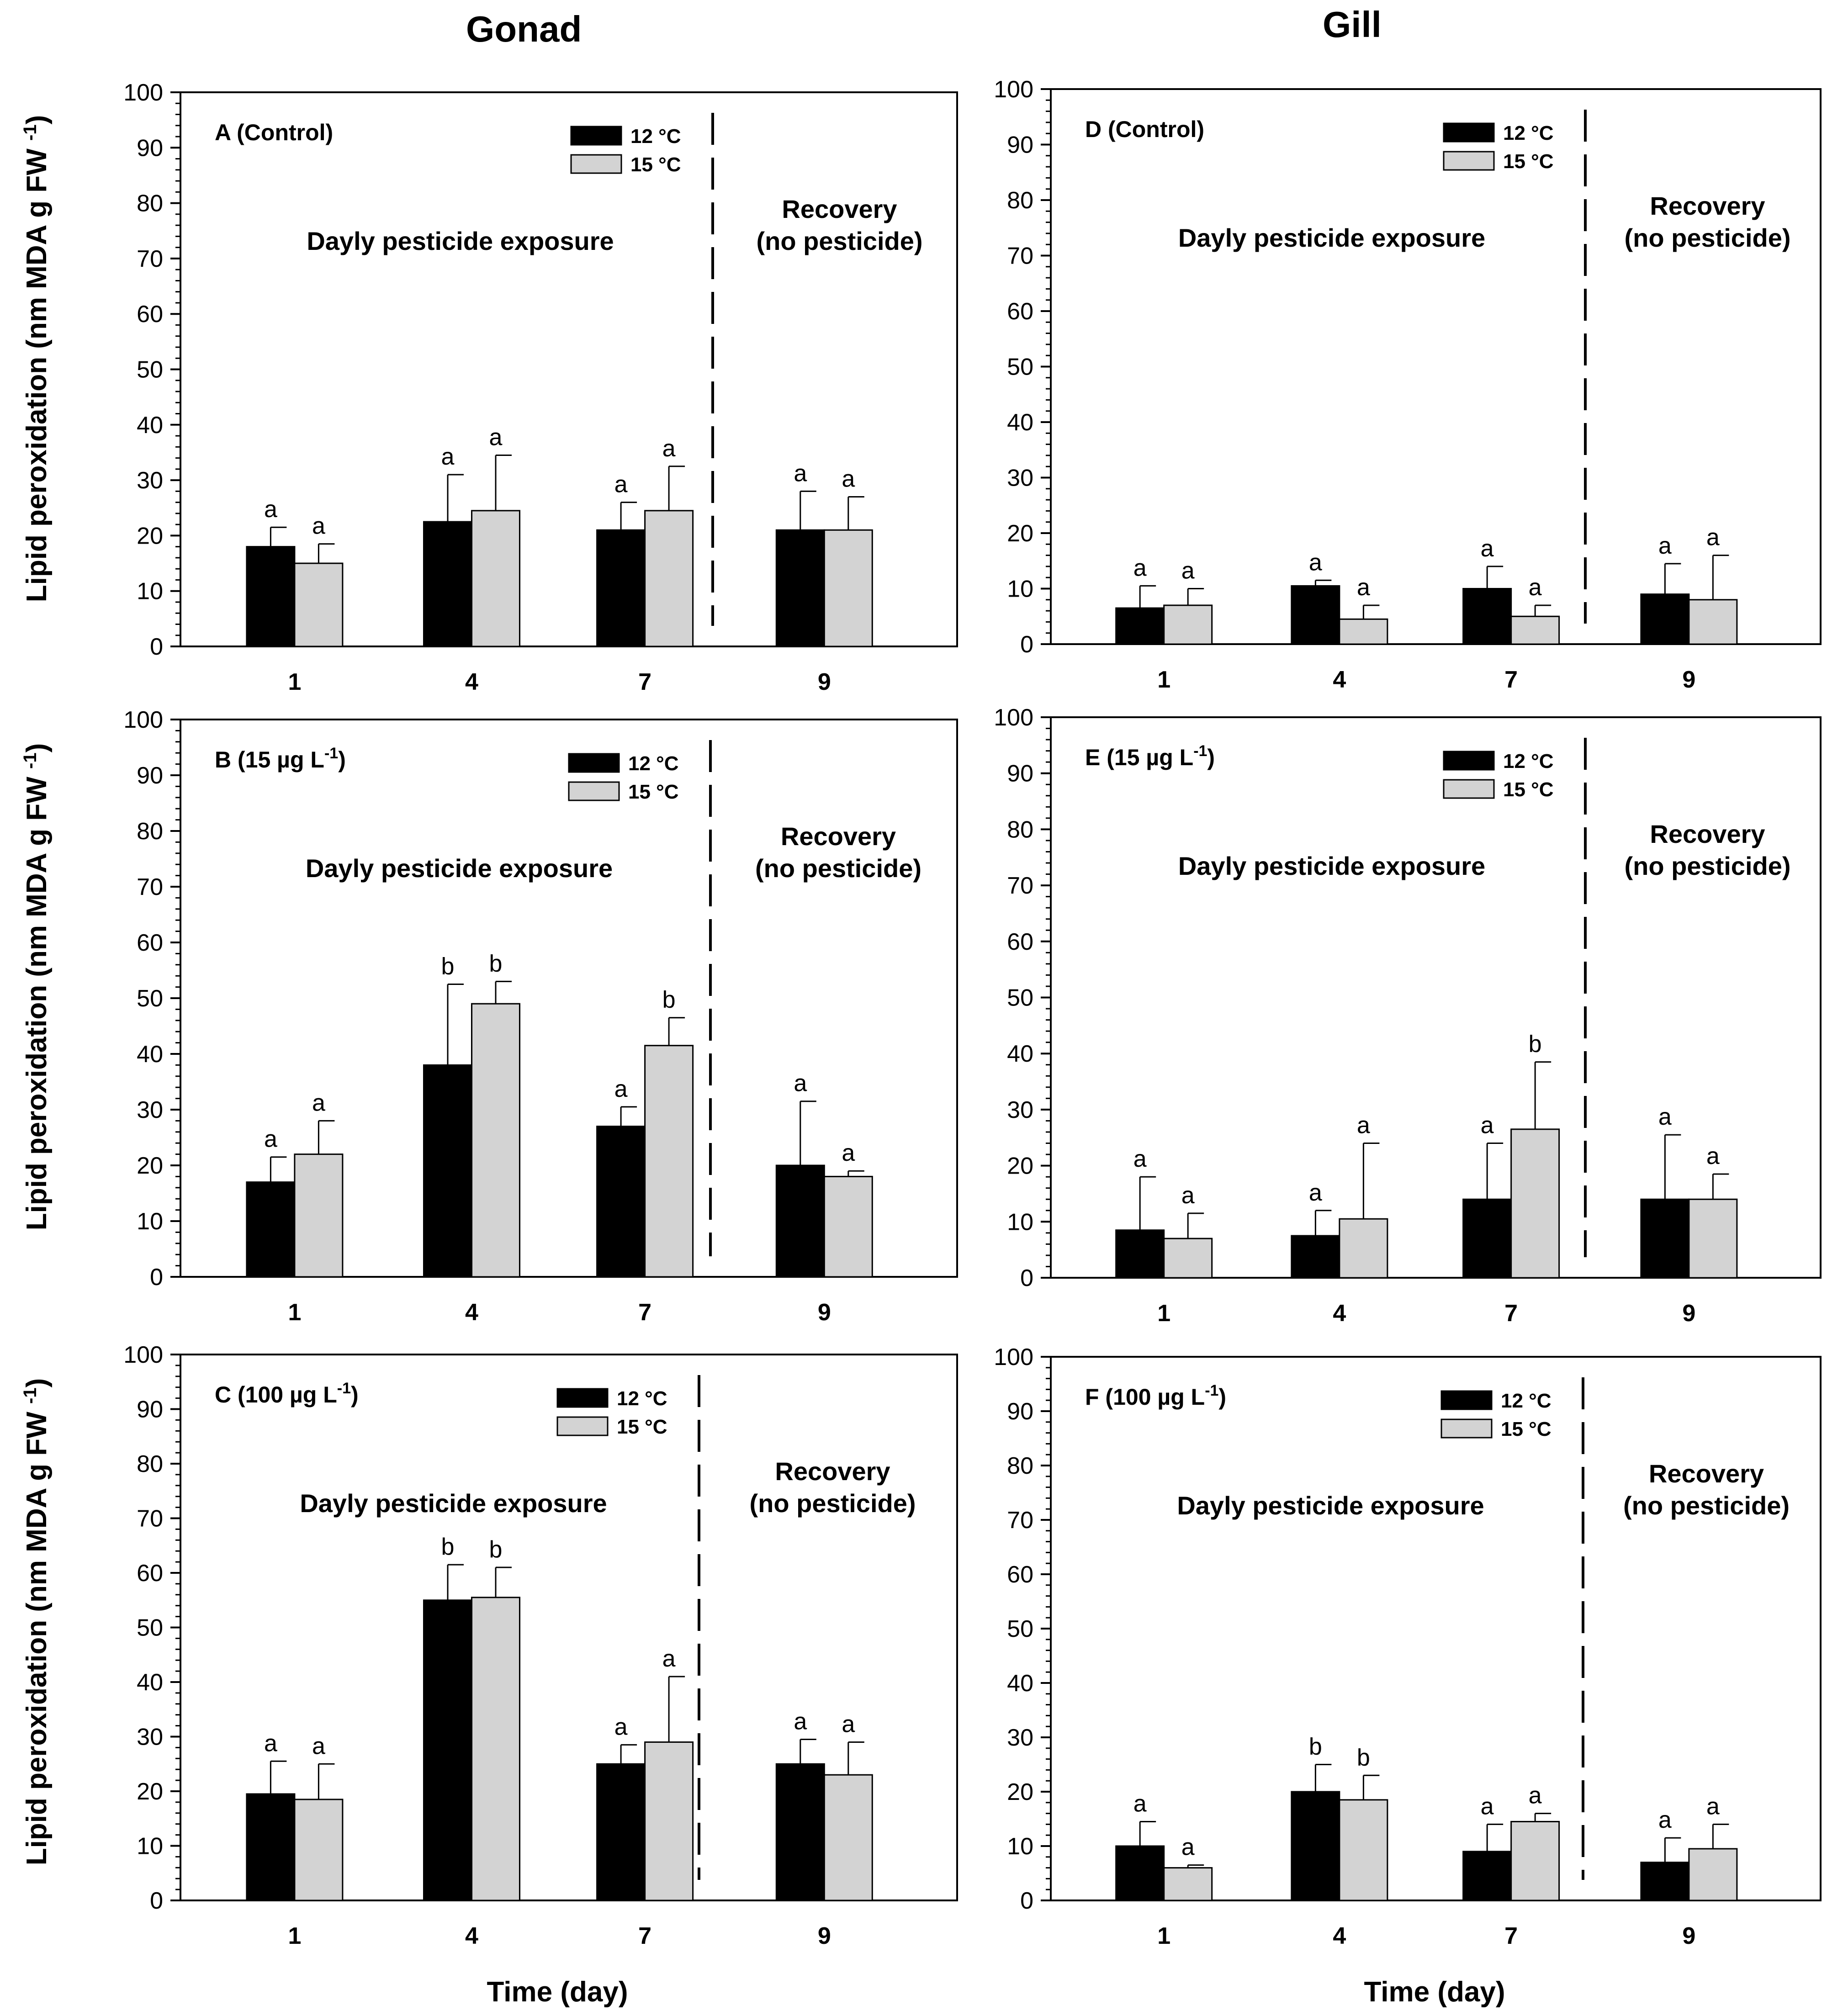 The image size is (1827, 2016). What do you see at coordinates (150, 1221) in the screenshot?
I see `y-tick-label: 10` at bounding box center [150, 1221].